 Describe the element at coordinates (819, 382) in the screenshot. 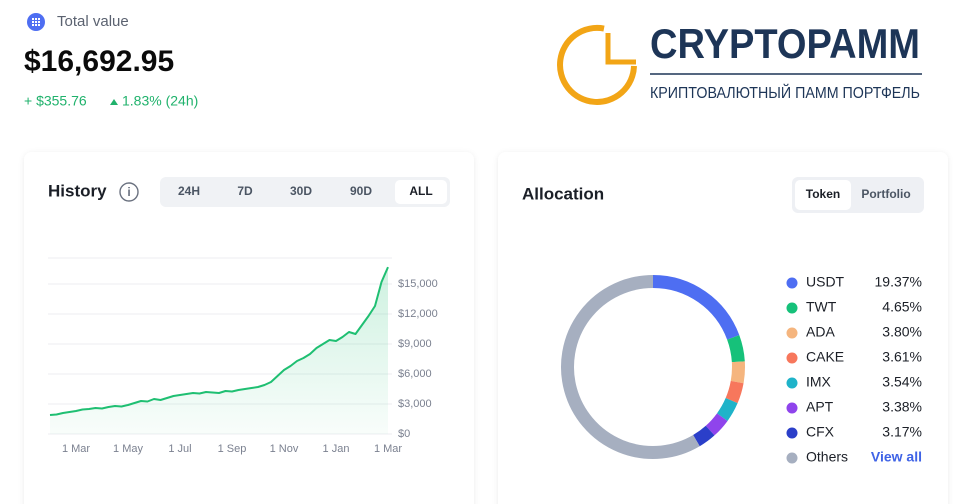

I see `legend-label: IMX` at that location.